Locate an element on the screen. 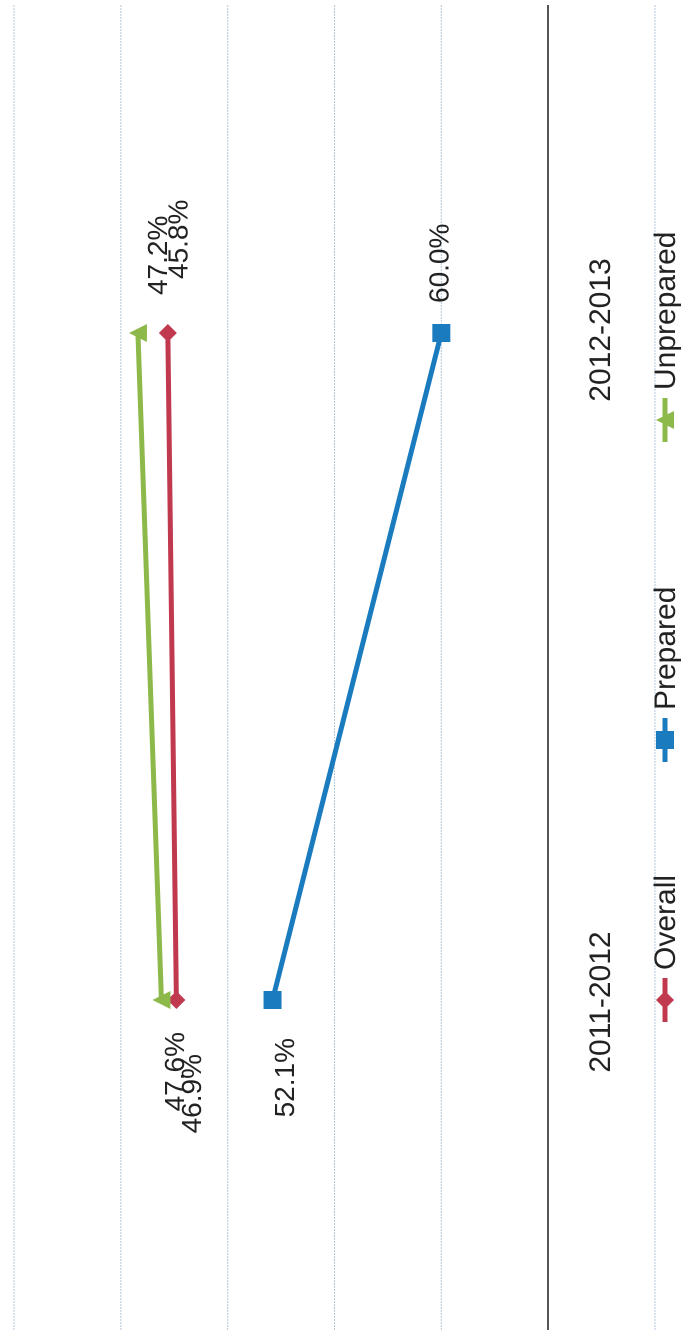 This screenshot has width=694, height=1342. data-label-unprepared-2011-2012: 46.9% is located at coordinates (191, 1093).